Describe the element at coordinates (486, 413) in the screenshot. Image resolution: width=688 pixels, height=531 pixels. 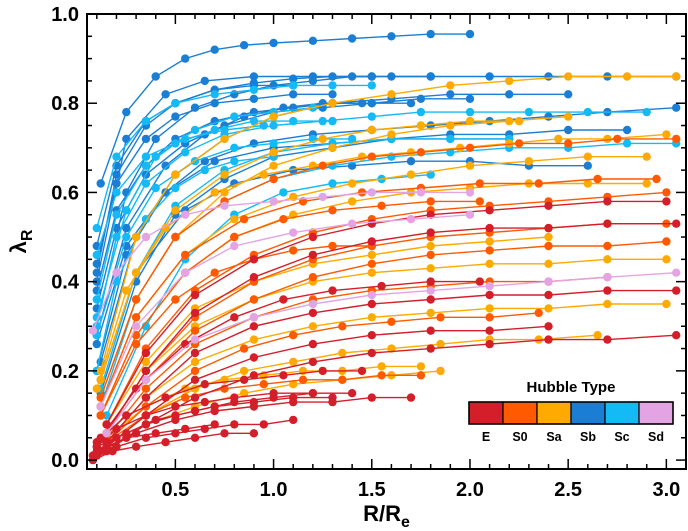
I see `legend-swatch-e` at that location.